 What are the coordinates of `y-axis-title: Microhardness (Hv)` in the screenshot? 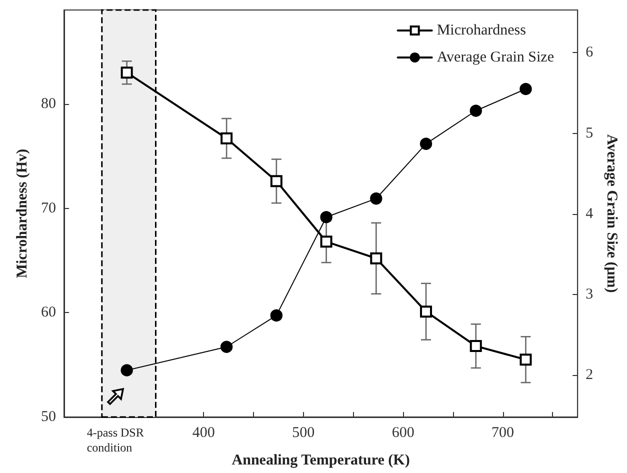 It's located at (22, 213).